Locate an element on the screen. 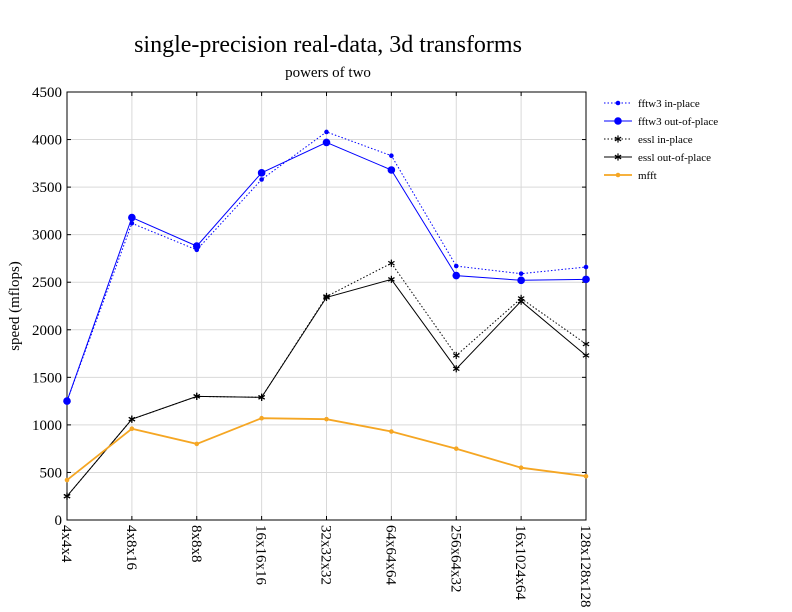  legend-item: fftw3 out-of-place is located at coordinates (661, 122).